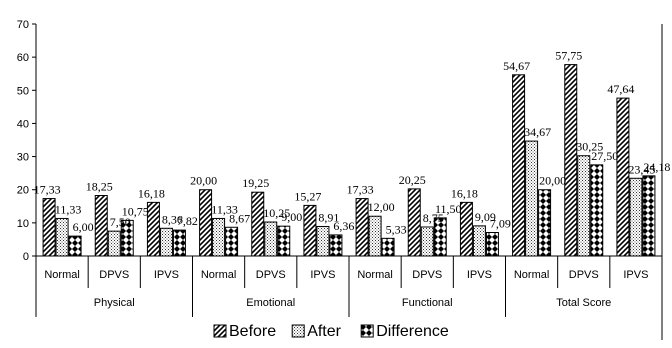  I want to click on y-tick-label: 20, so click(23, 191).